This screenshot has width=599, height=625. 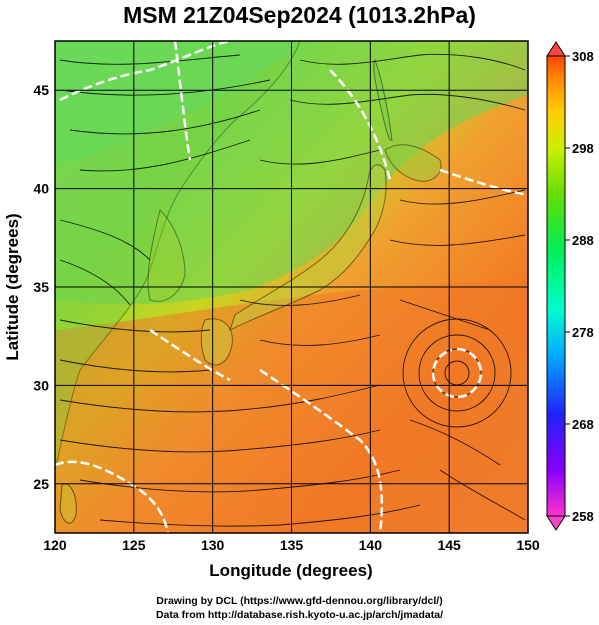 What do you see at coordinates (134, 545) in the screenshot?
I see `lon-tick-label: 125` at bounding box center [134, 545].